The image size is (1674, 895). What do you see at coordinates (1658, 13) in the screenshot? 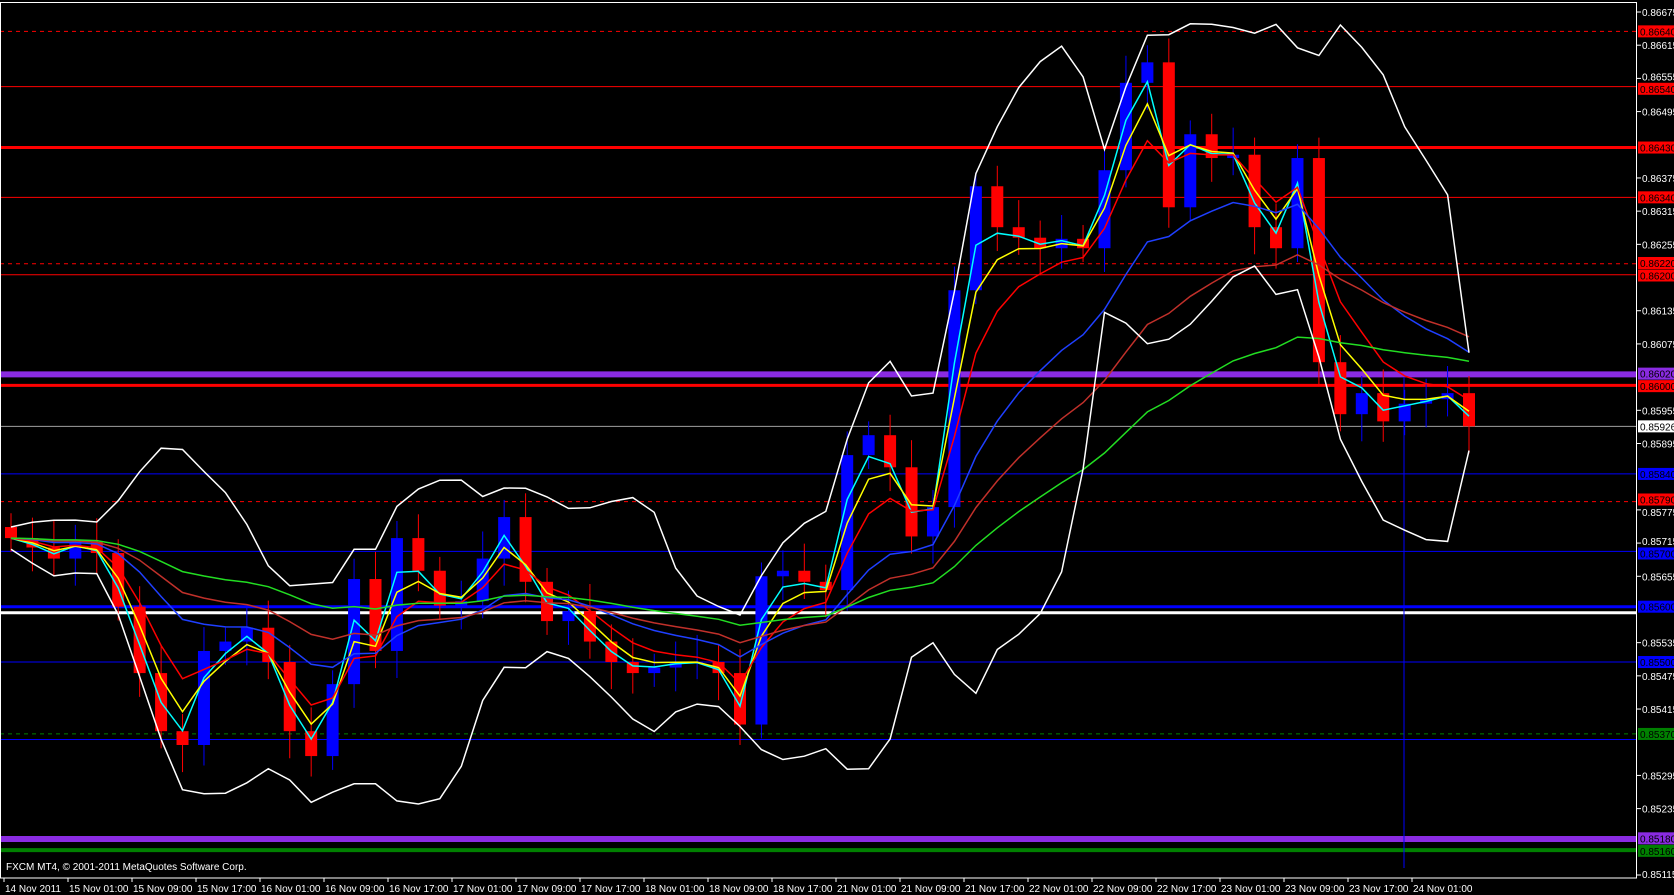
I see `y-tick-label: 0.86675` at bounding box center [1658, 13].